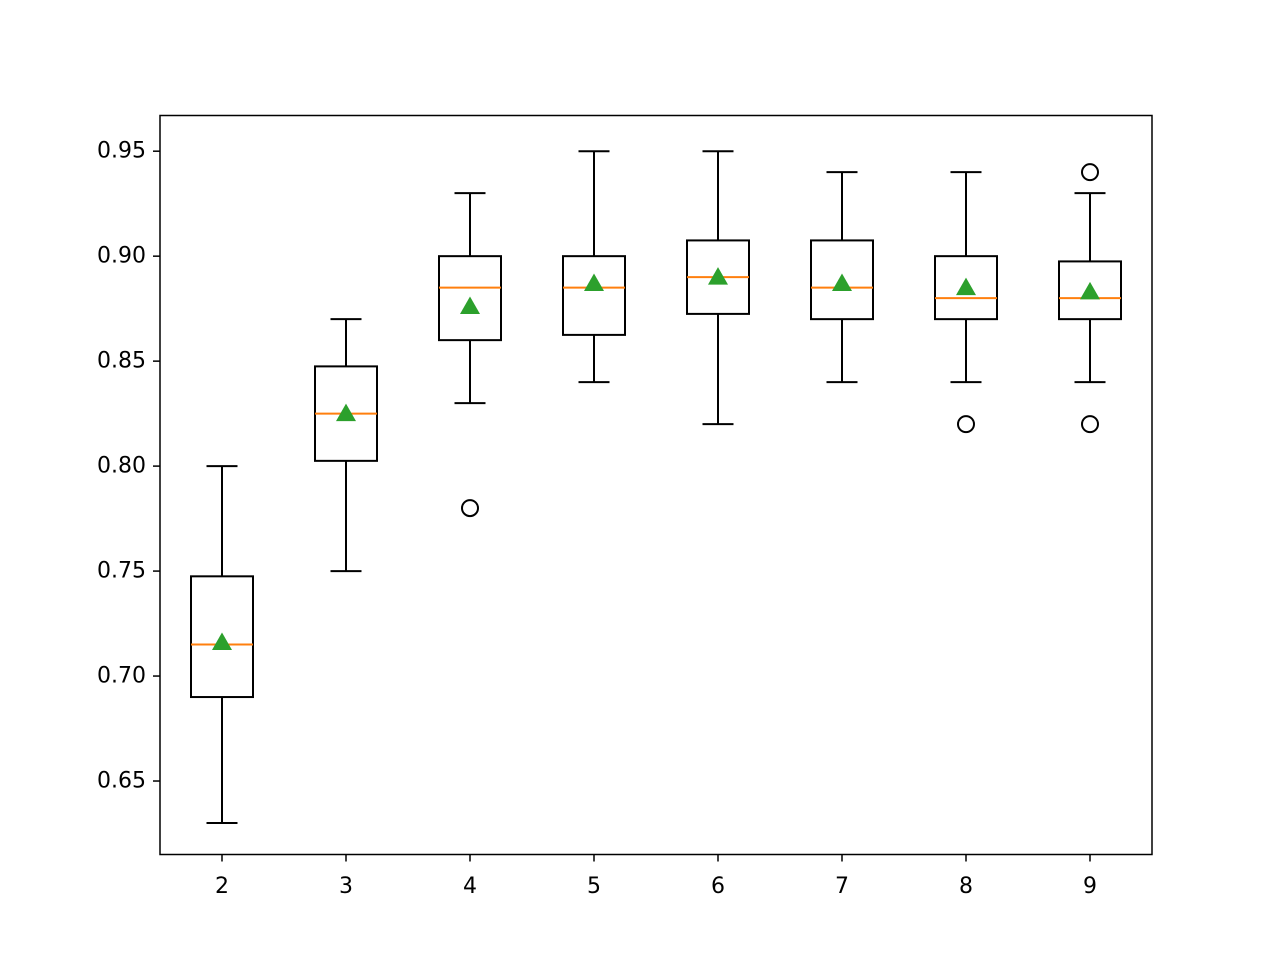 The height and width of the screenshot is (960, 1280). Describe the element at coordinates (656, 876) in the screenshot. I see `x-axis: 2 3 4 5 6 7 8 9` at that location.